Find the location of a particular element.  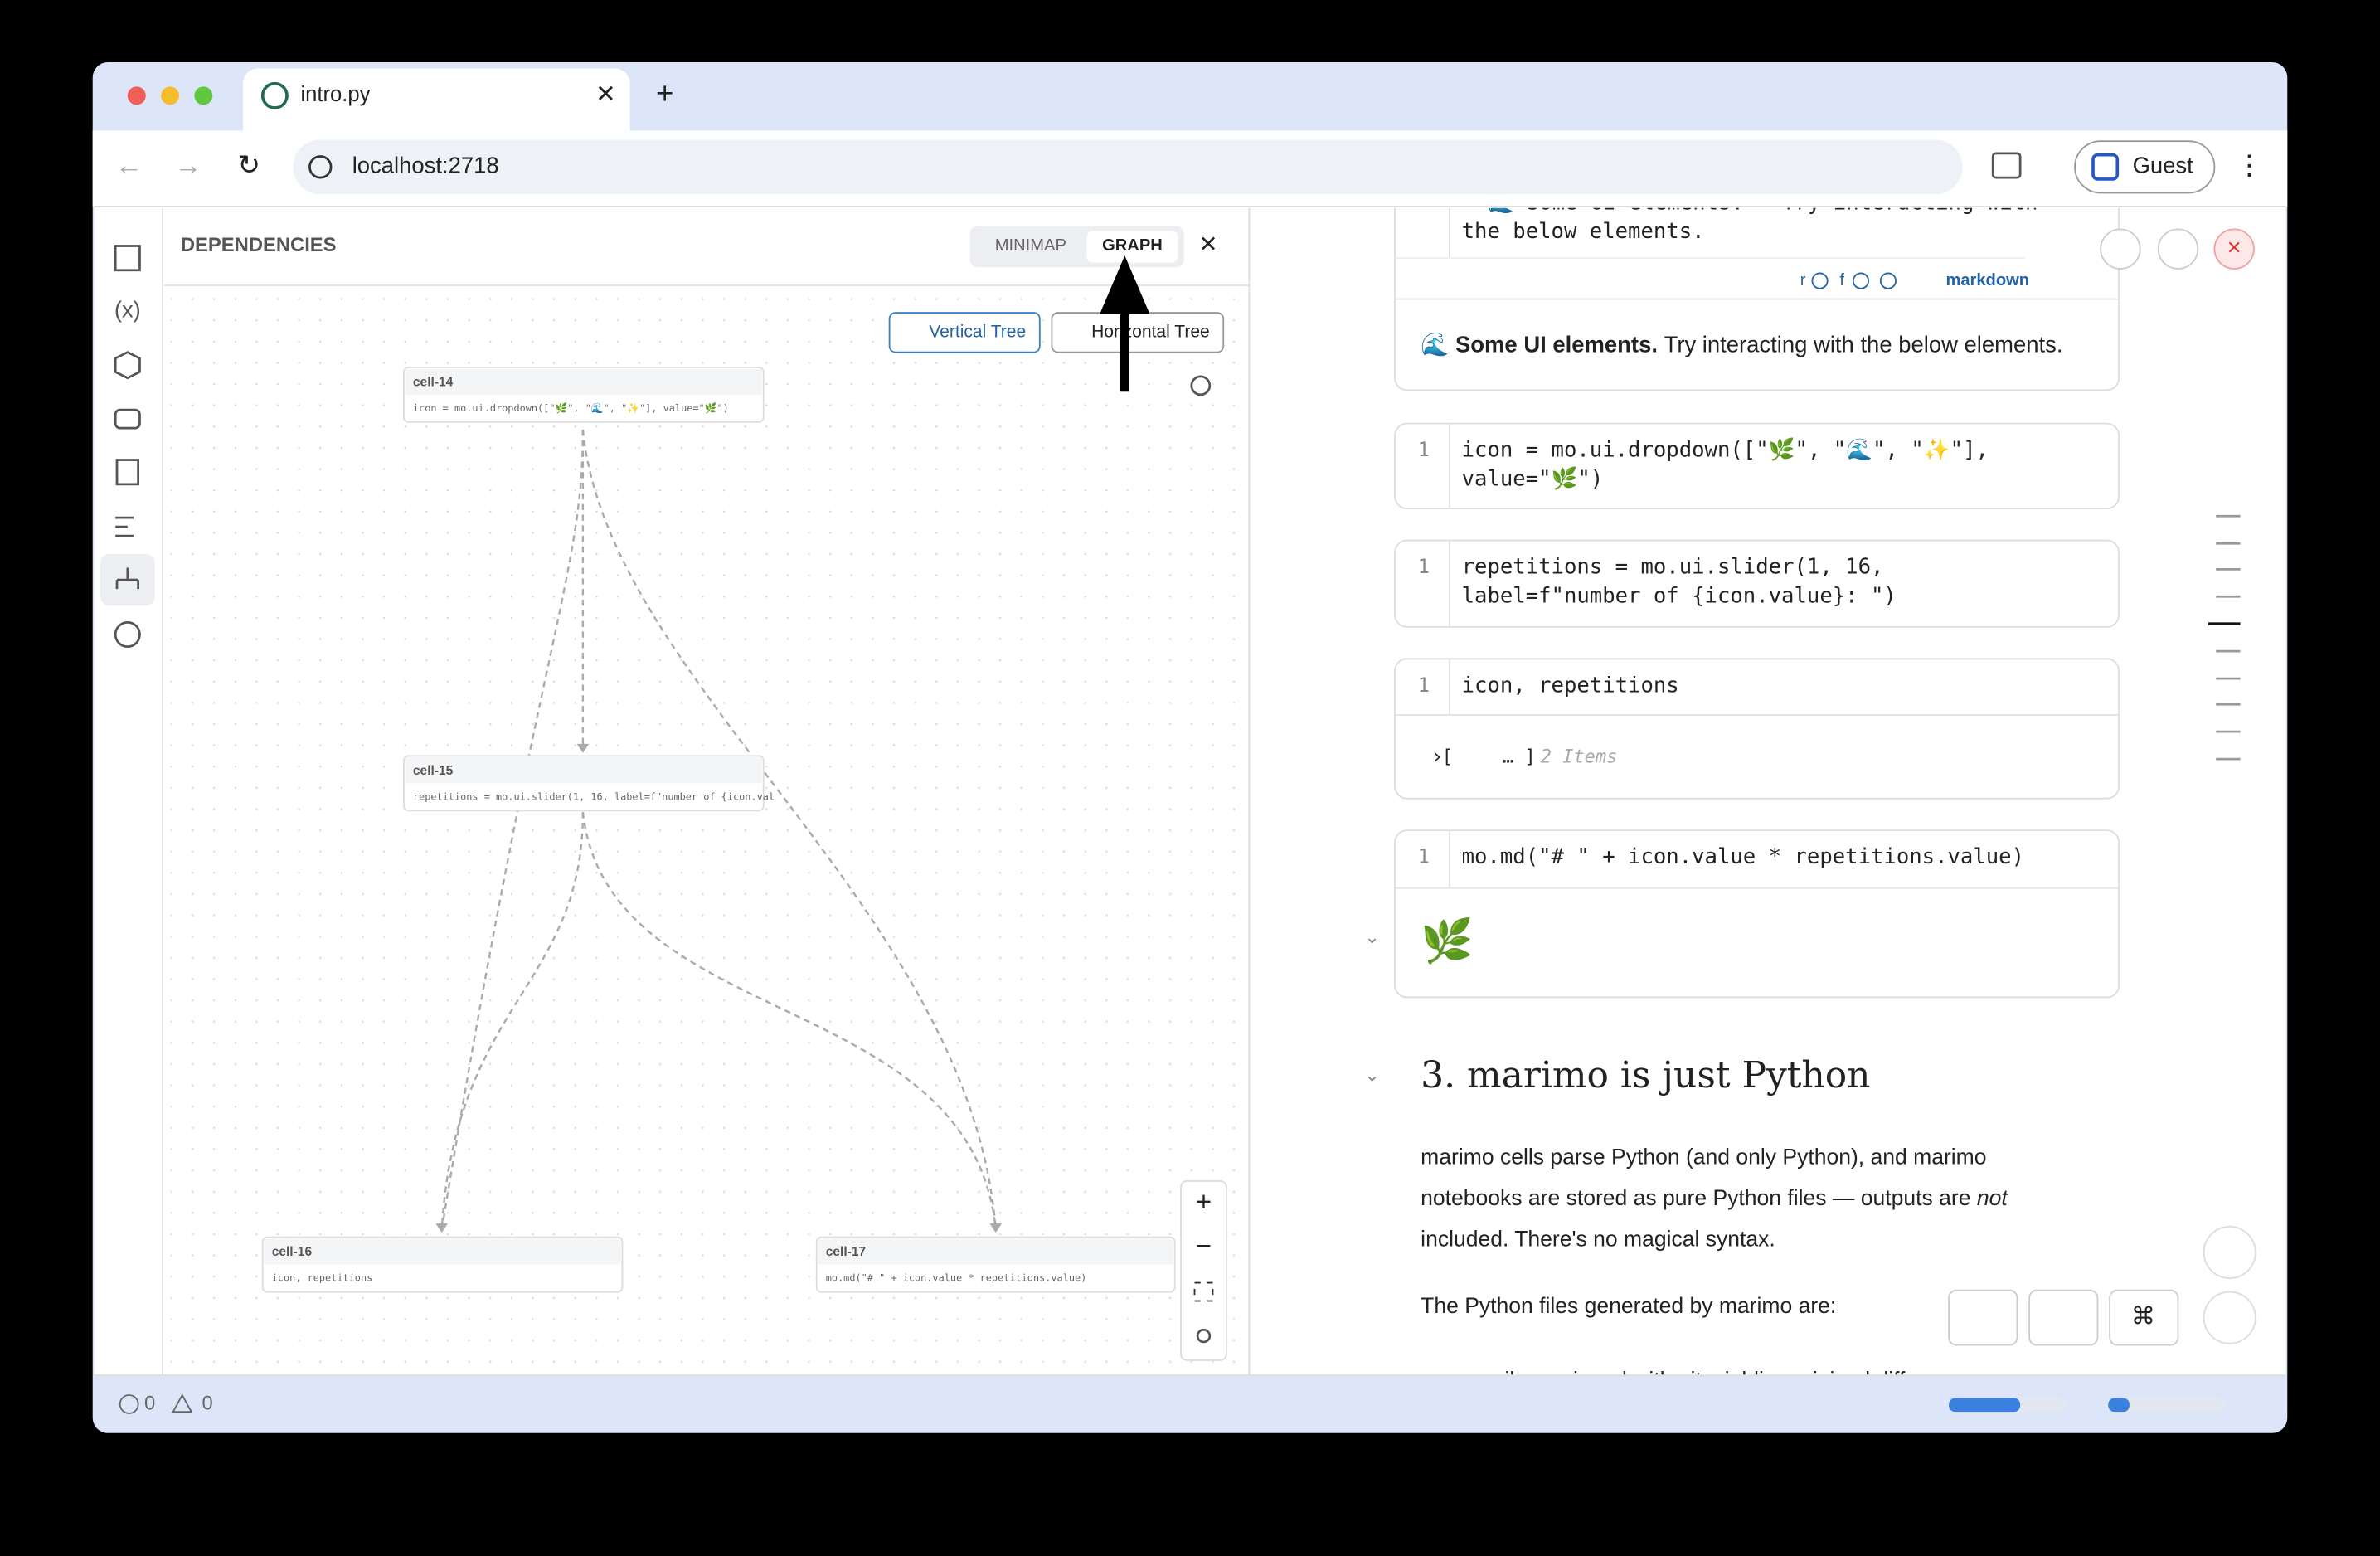

code-line: icon = mo.ui.dropdown(["🌿", "🌊", "✨"], is located at coordinates (1725, 450).